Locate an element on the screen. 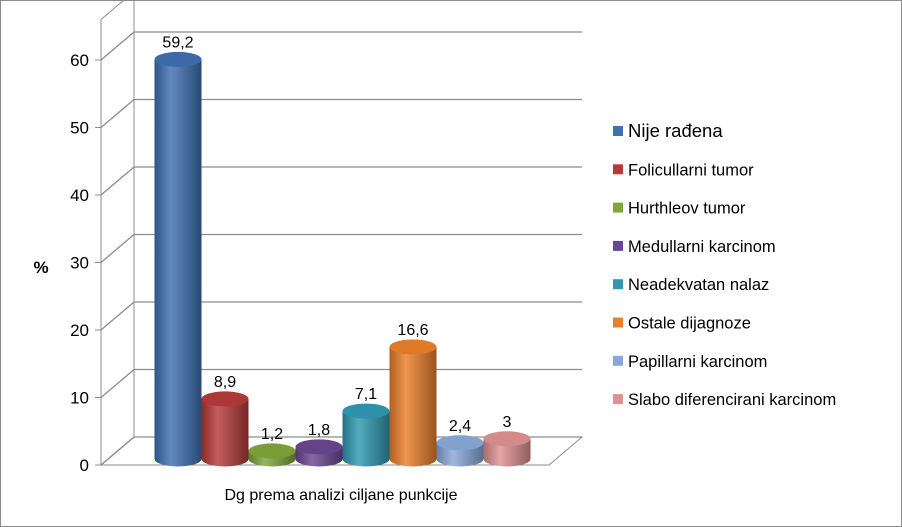 Image resolution: width=902 pixels, height=527 pixels. y-tick-label: 30 is located at coordinates (79, 263).